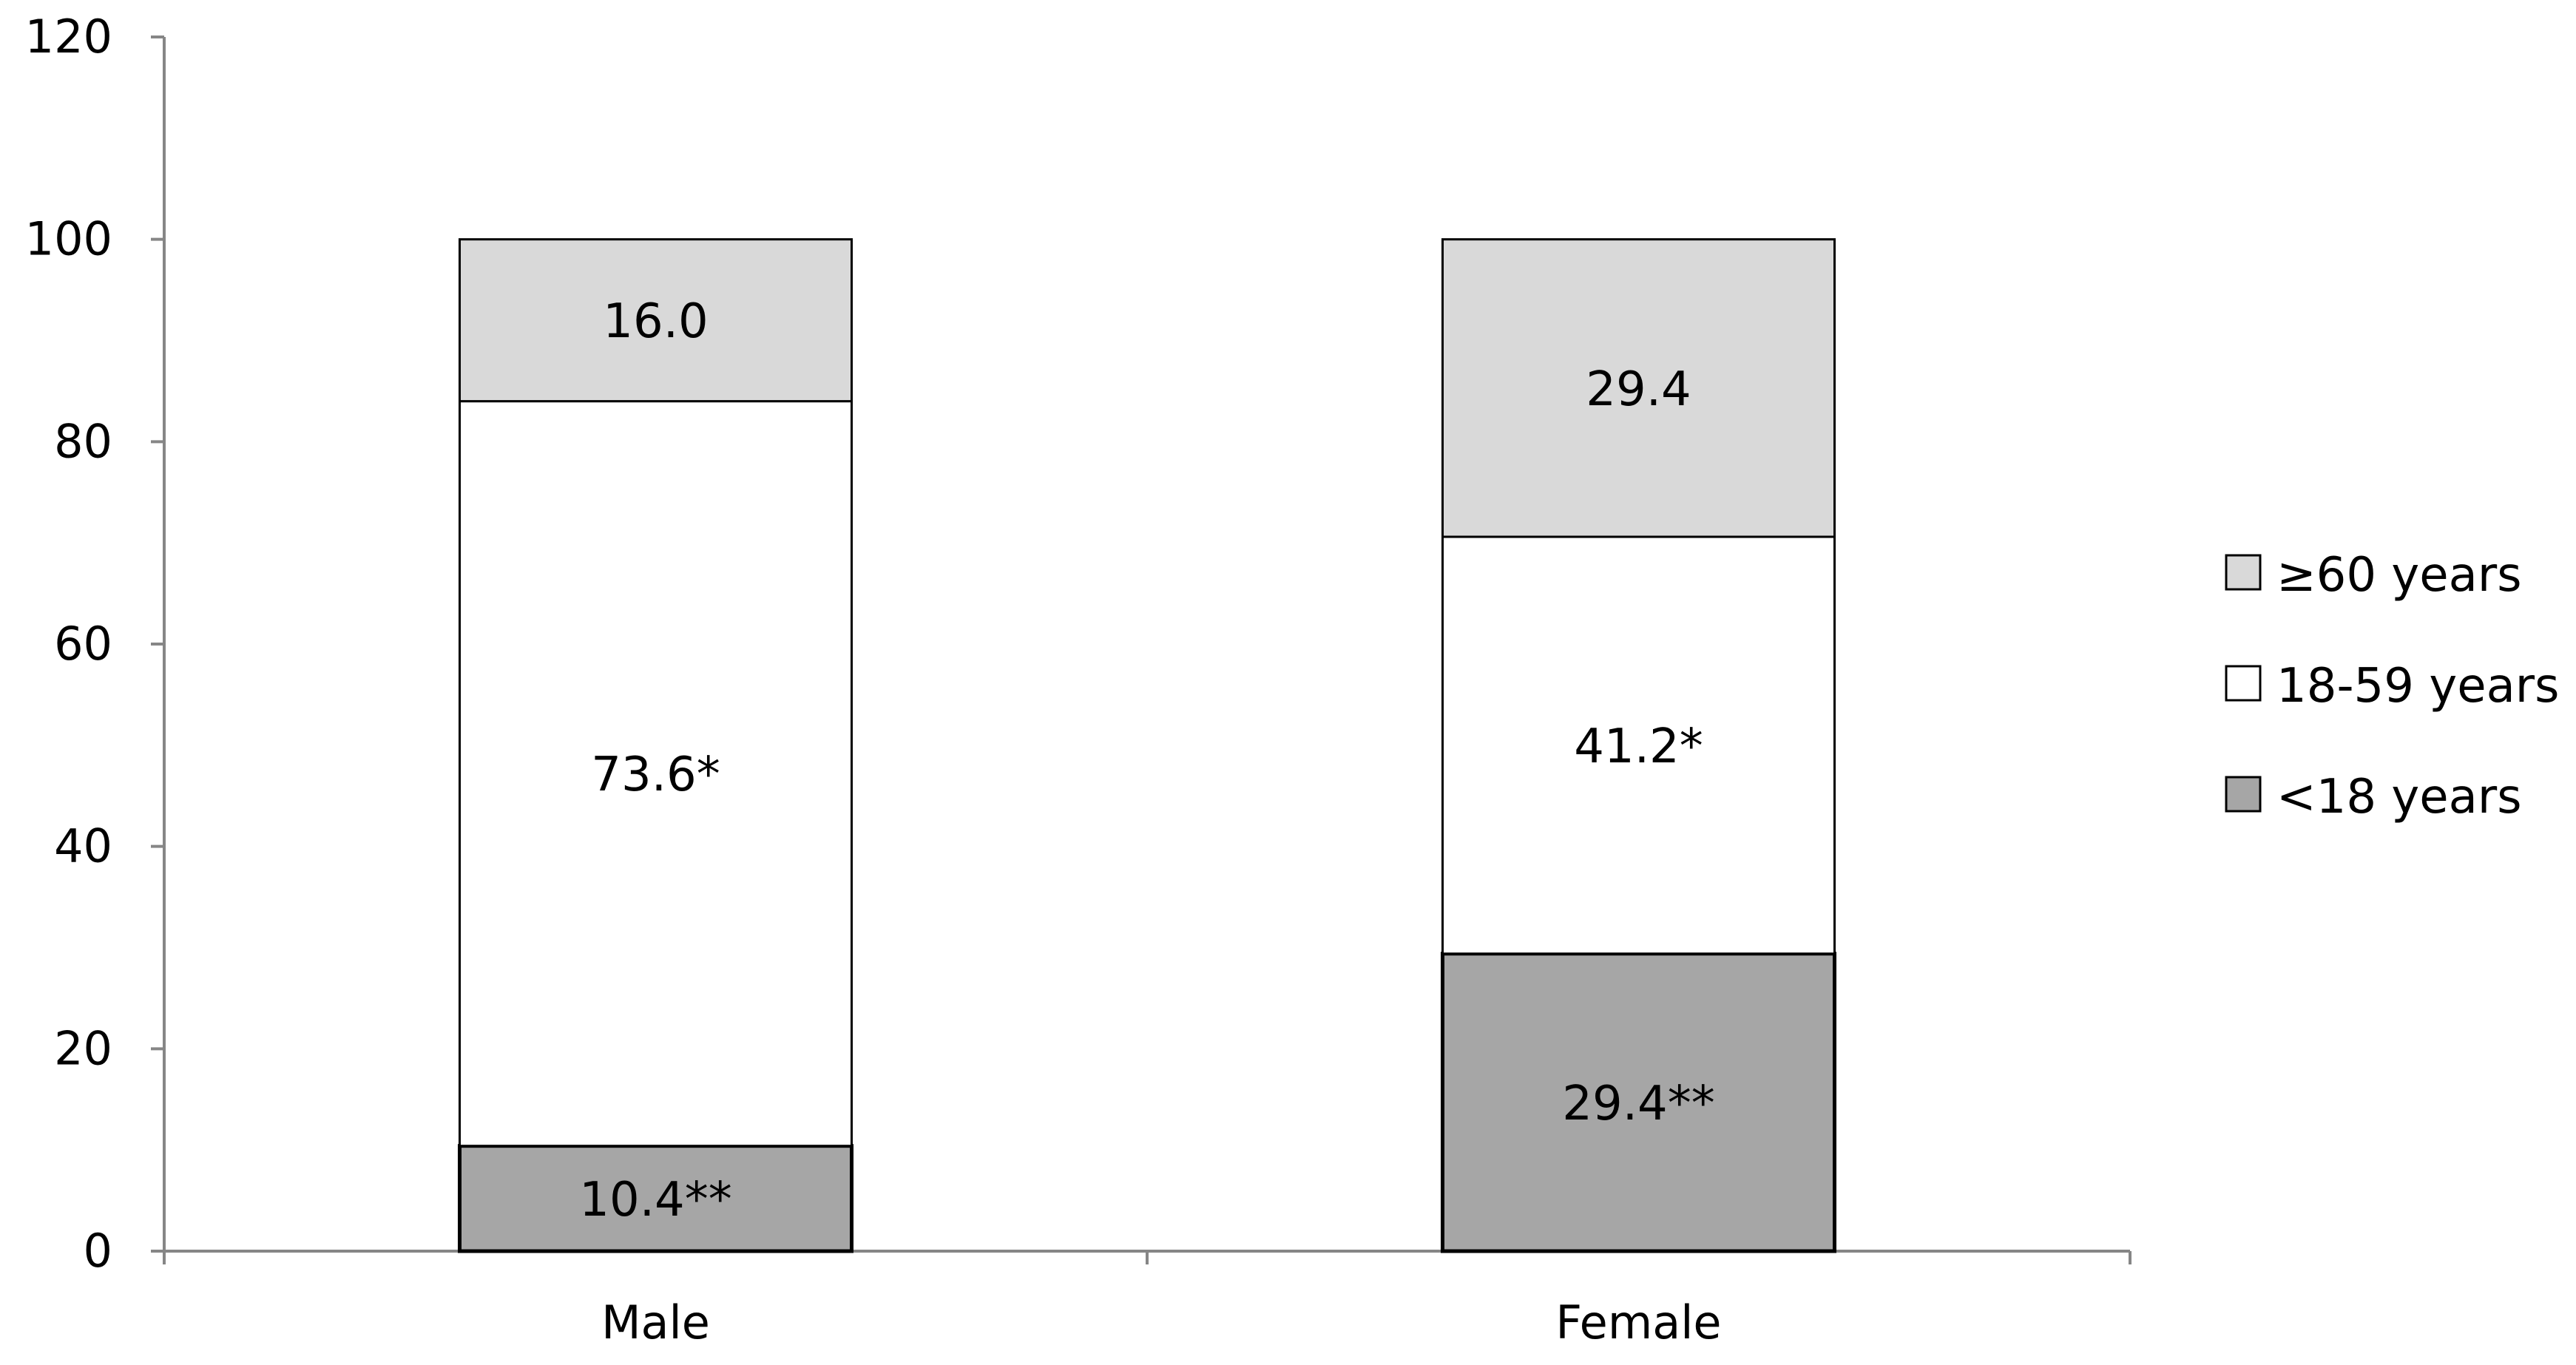  Describe the element at coordinates (68, 239) in the screenshot. I see `y-tick-label: 100` at that location.